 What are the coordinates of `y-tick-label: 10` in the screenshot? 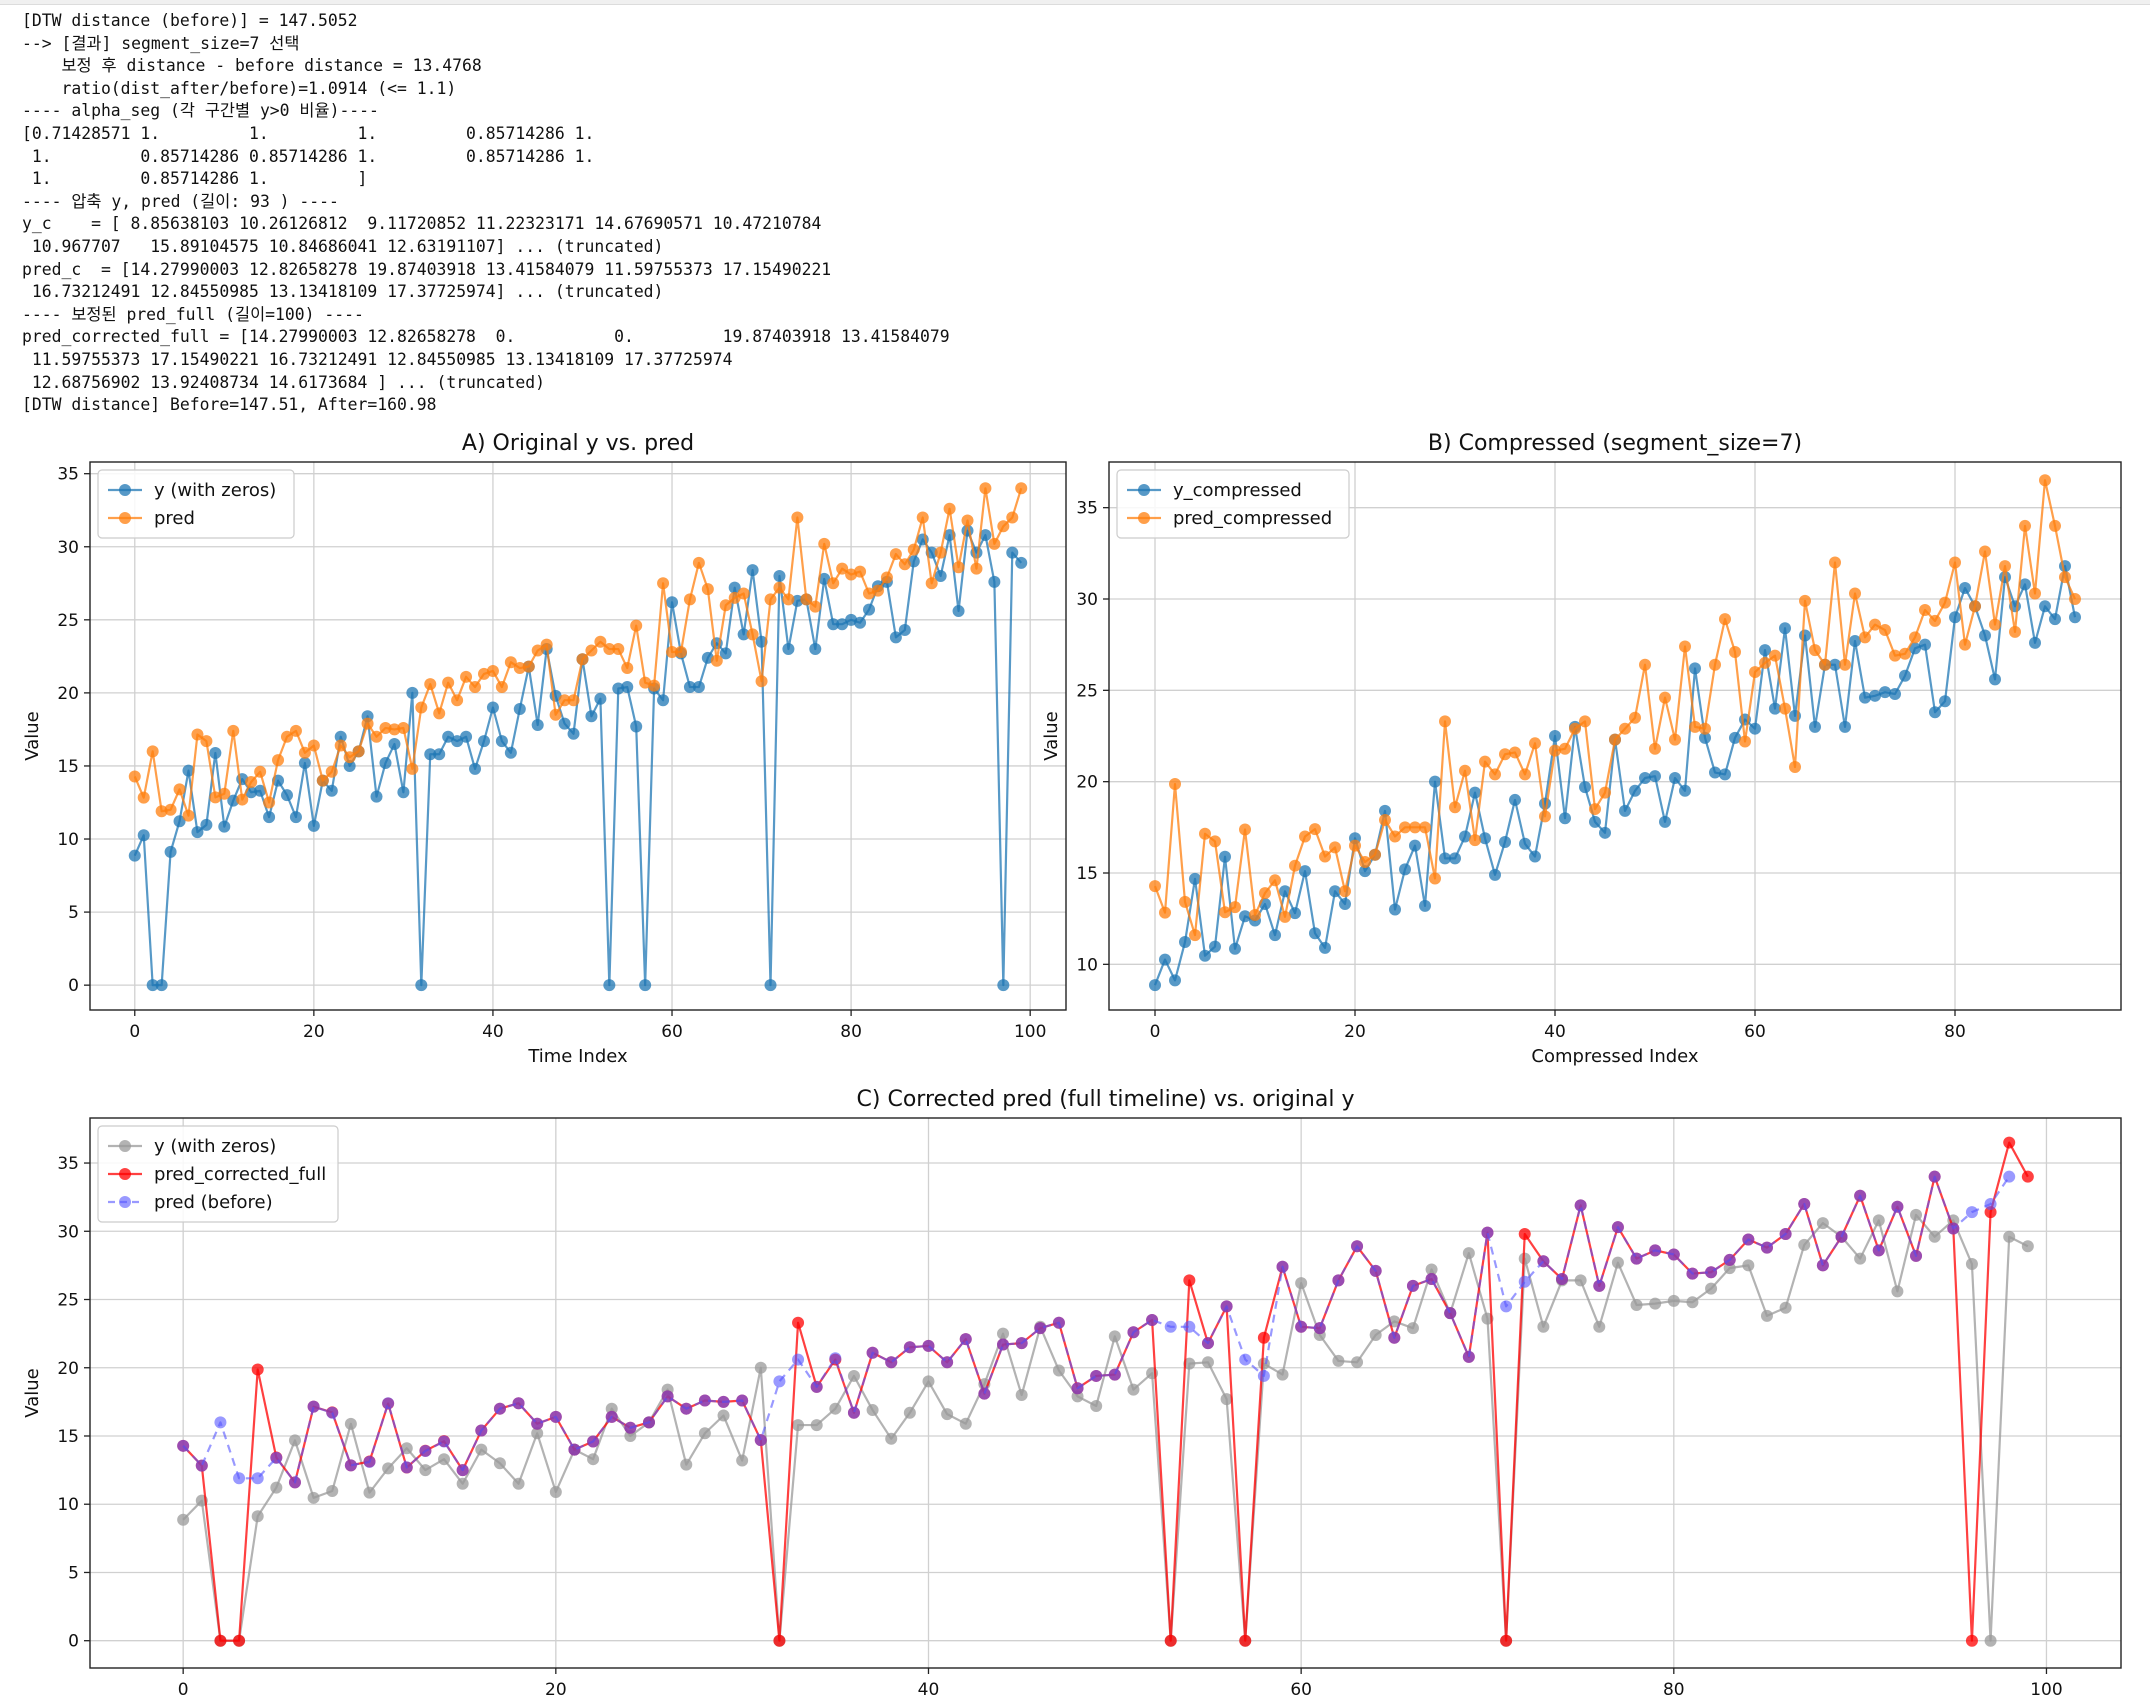 It's located at (1087, 965).